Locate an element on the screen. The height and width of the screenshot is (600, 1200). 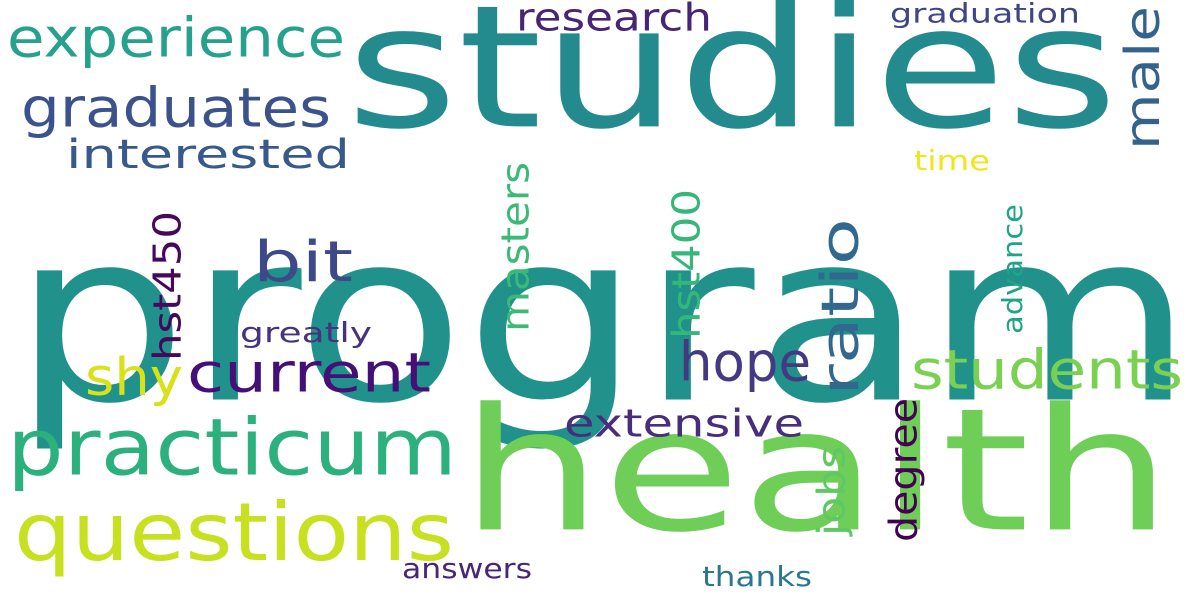
word-hst400: hst400 is located at coordinates (687, 264).